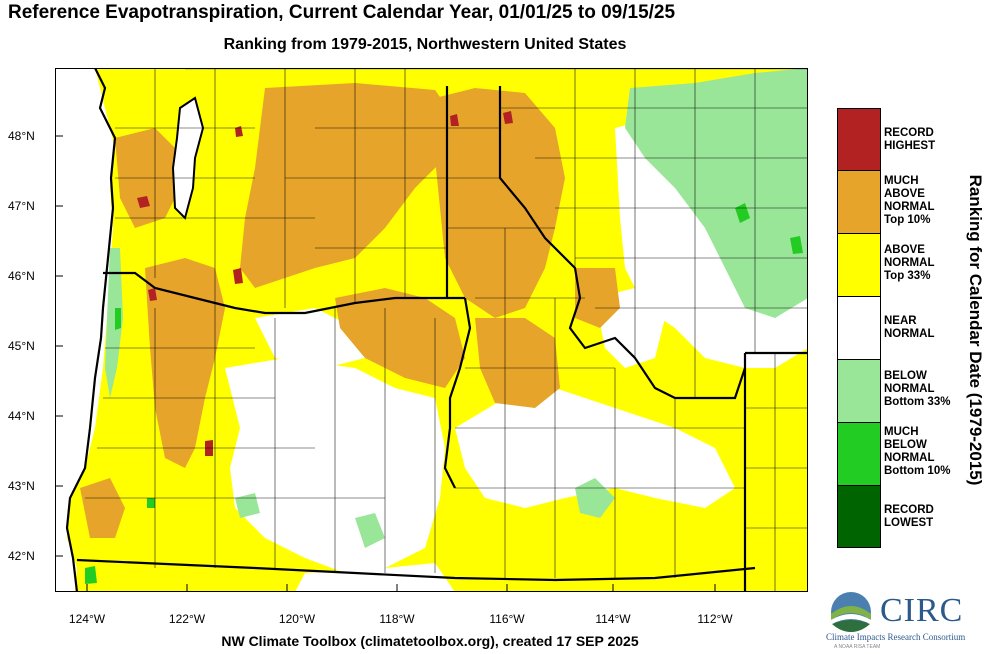 This screenshot has height=654, width=991. I want to click on region-much-above-blue-mtns, so click(400, 338).